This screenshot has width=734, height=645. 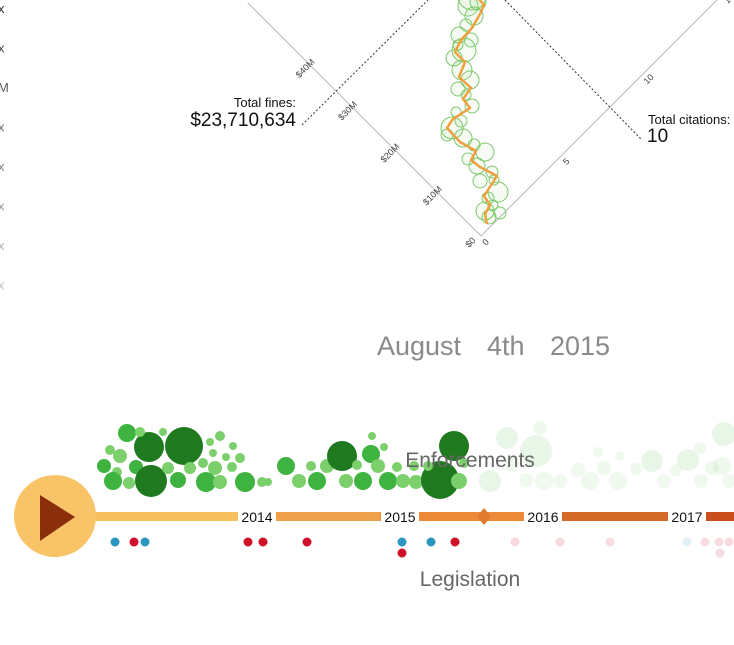 I want to click on edge-glyph: M, so click(x=4, y=87).